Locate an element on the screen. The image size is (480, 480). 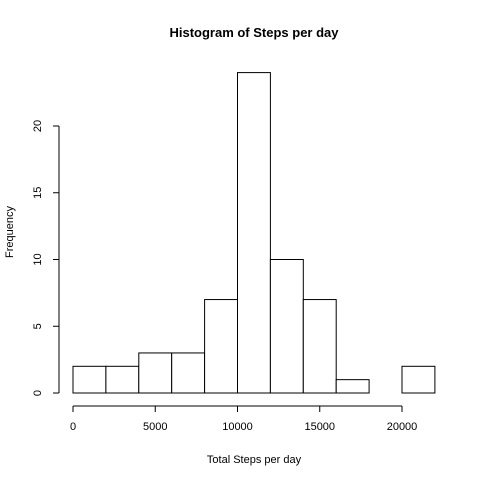
y-axis-label: Frequency is located at coordinates (10, 232).